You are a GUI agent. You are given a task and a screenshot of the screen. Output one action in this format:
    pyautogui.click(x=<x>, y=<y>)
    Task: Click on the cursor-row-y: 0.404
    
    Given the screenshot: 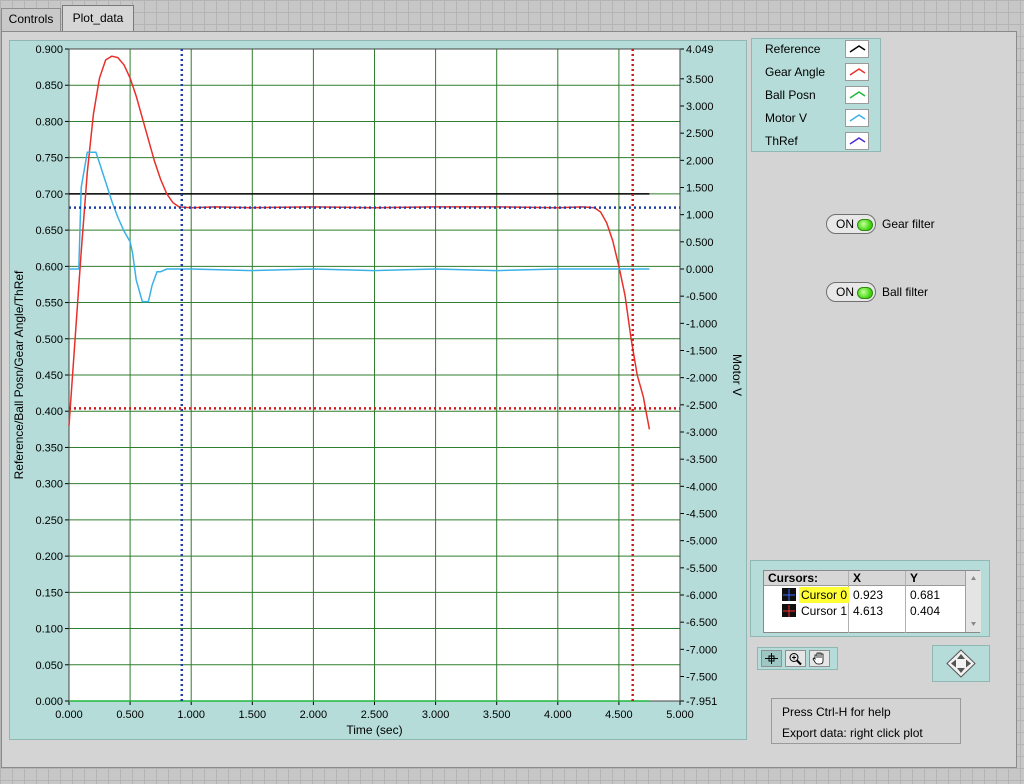 What is the action you would take?
    pyautogui.click(x=925, y=611)
    